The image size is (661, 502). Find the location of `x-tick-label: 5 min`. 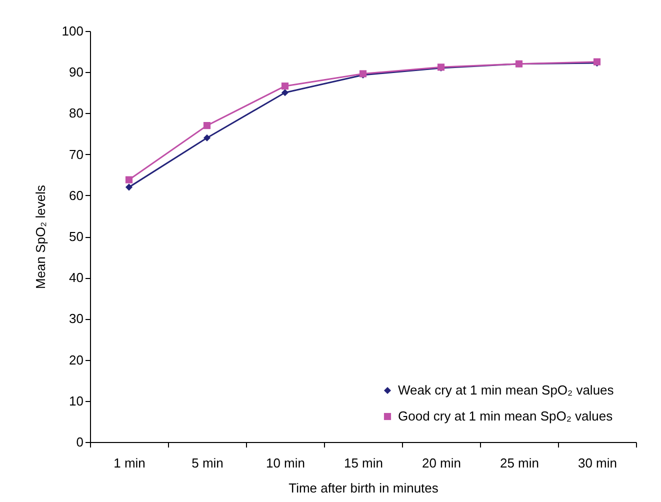

x-tick-label: 5 min is located at coordinates (208, 463).